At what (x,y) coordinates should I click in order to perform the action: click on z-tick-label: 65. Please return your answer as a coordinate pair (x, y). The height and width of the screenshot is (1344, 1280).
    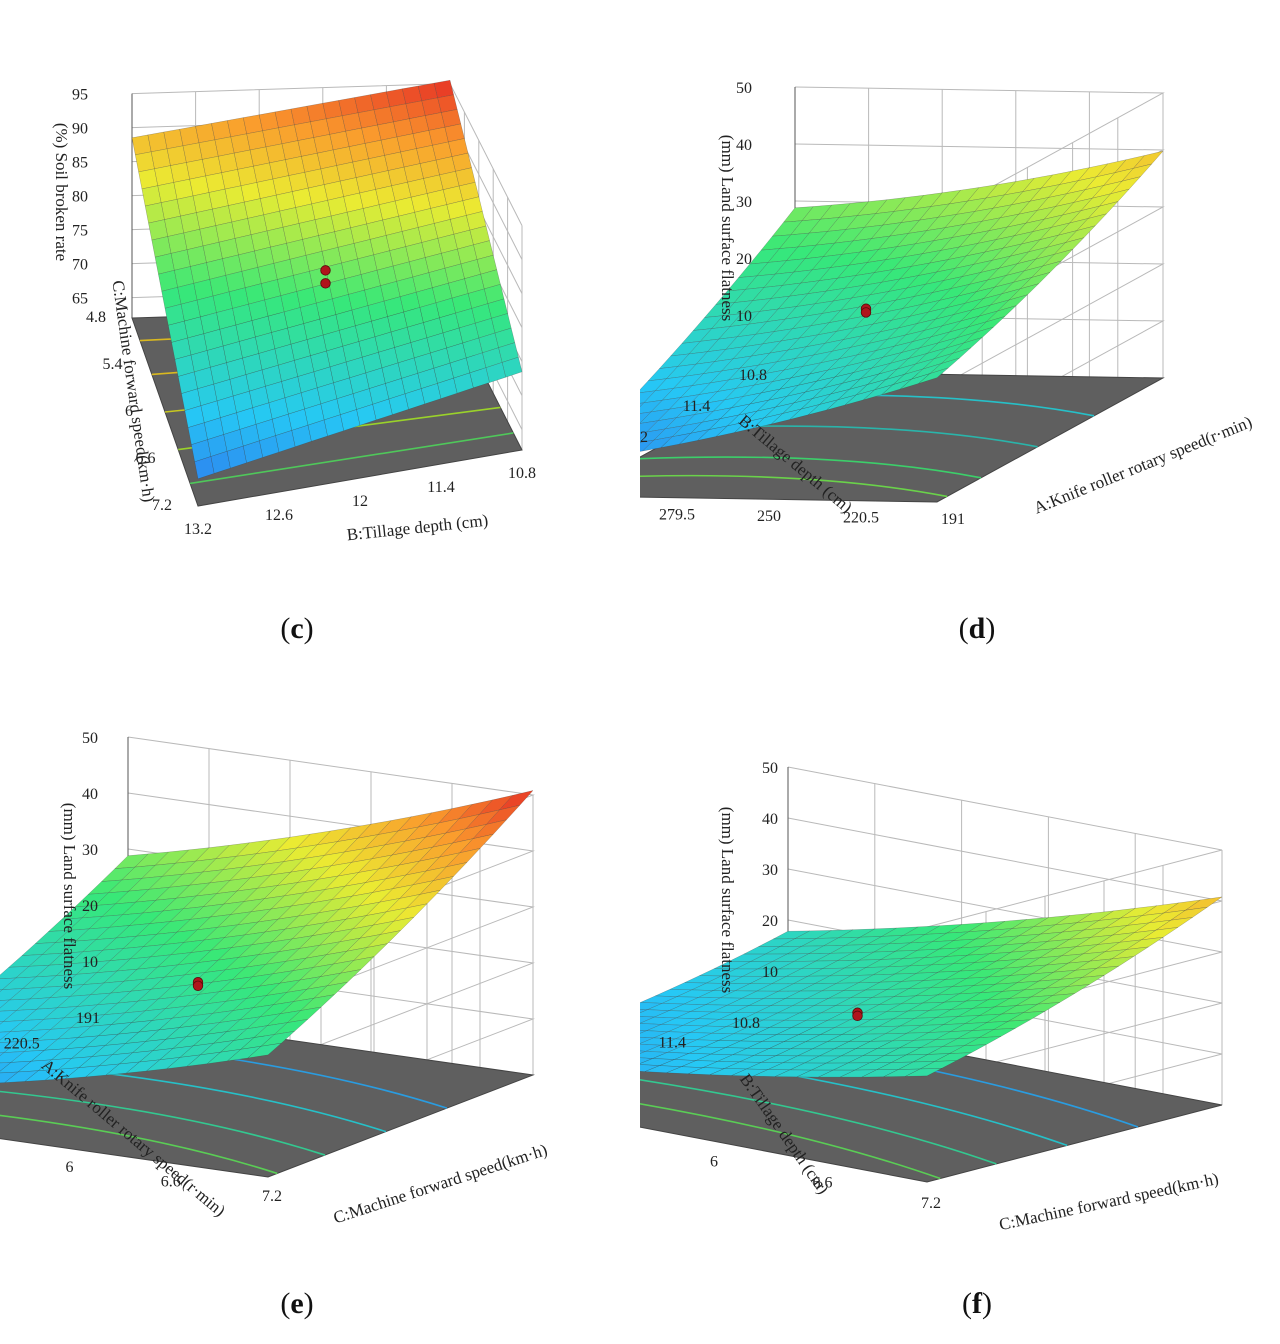
    Looking at the image, I should click on (80, 299).